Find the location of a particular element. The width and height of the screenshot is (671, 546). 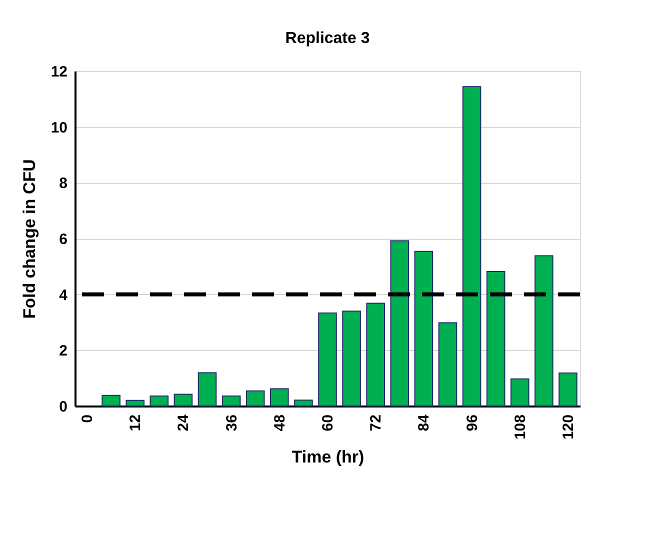

y-tick-label: 12 is located at coordinates (59, 72).